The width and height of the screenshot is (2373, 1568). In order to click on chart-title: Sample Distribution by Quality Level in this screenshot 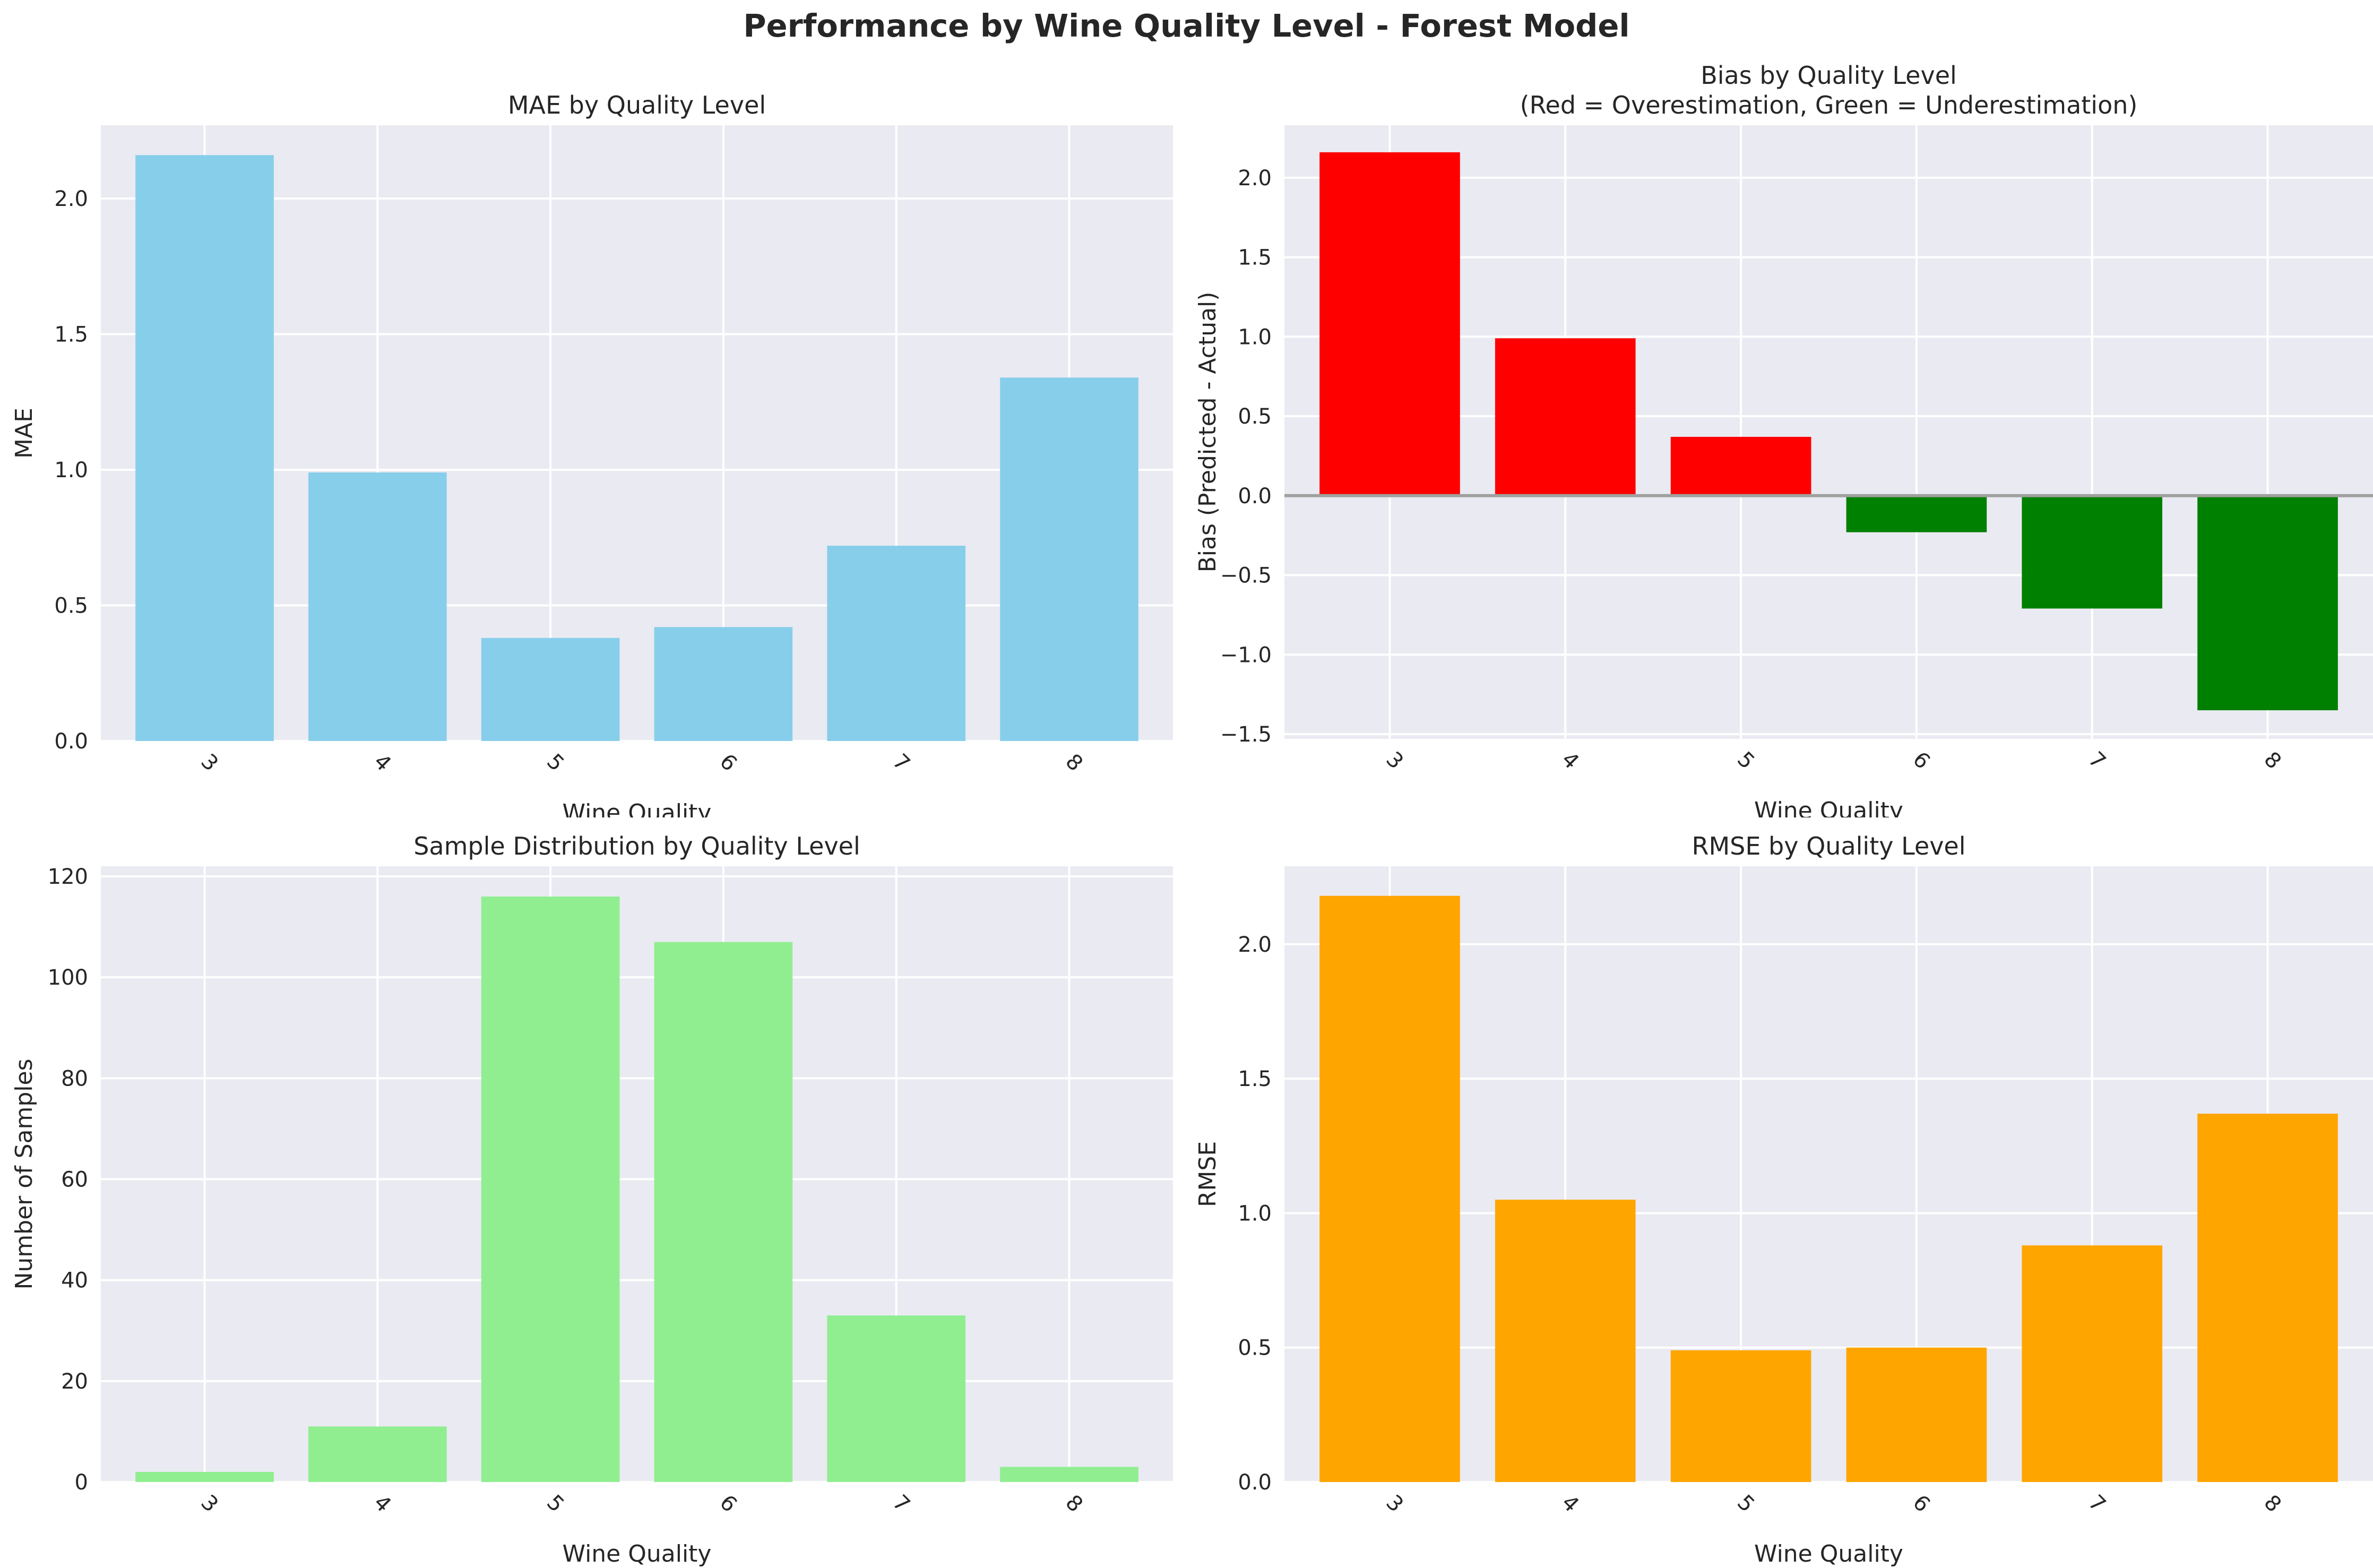, I will do `click(636, 846)`.